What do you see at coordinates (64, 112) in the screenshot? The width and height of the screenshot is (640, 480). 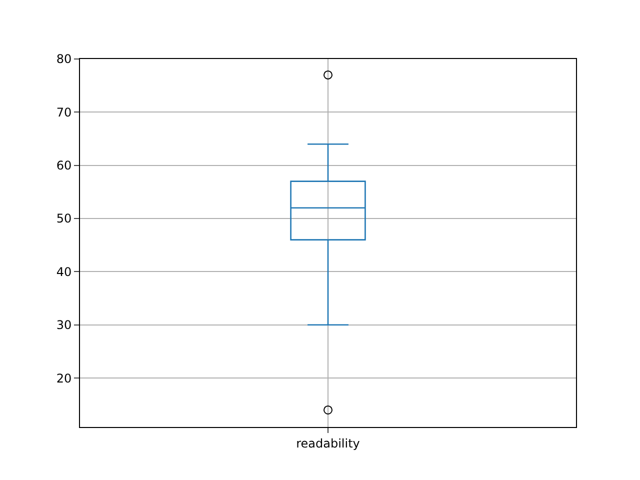 I see `y-tick-label: 70` at bounding box center [64, 112].